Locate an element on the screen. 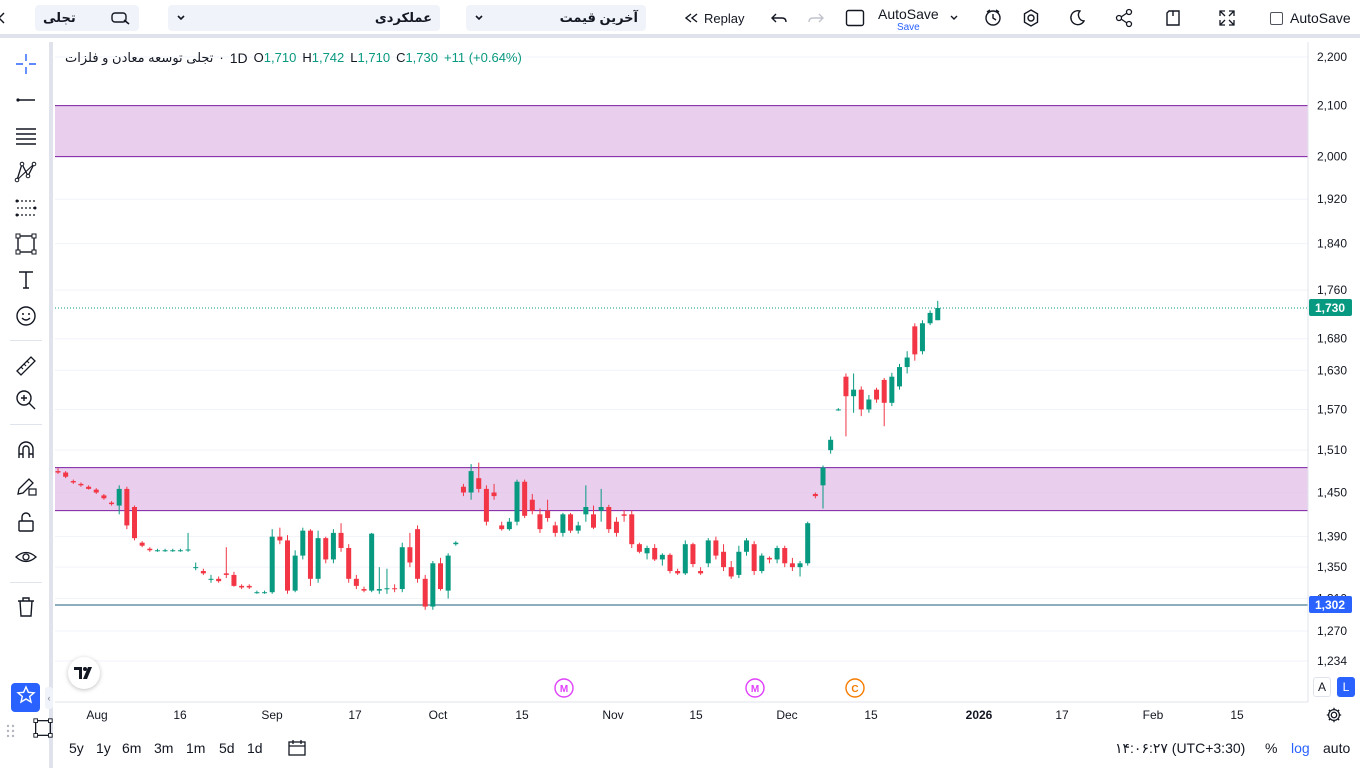 The width and height of the screenshot is (1360, 768). log-scale-button: L is located at coordinates (1346, 687).